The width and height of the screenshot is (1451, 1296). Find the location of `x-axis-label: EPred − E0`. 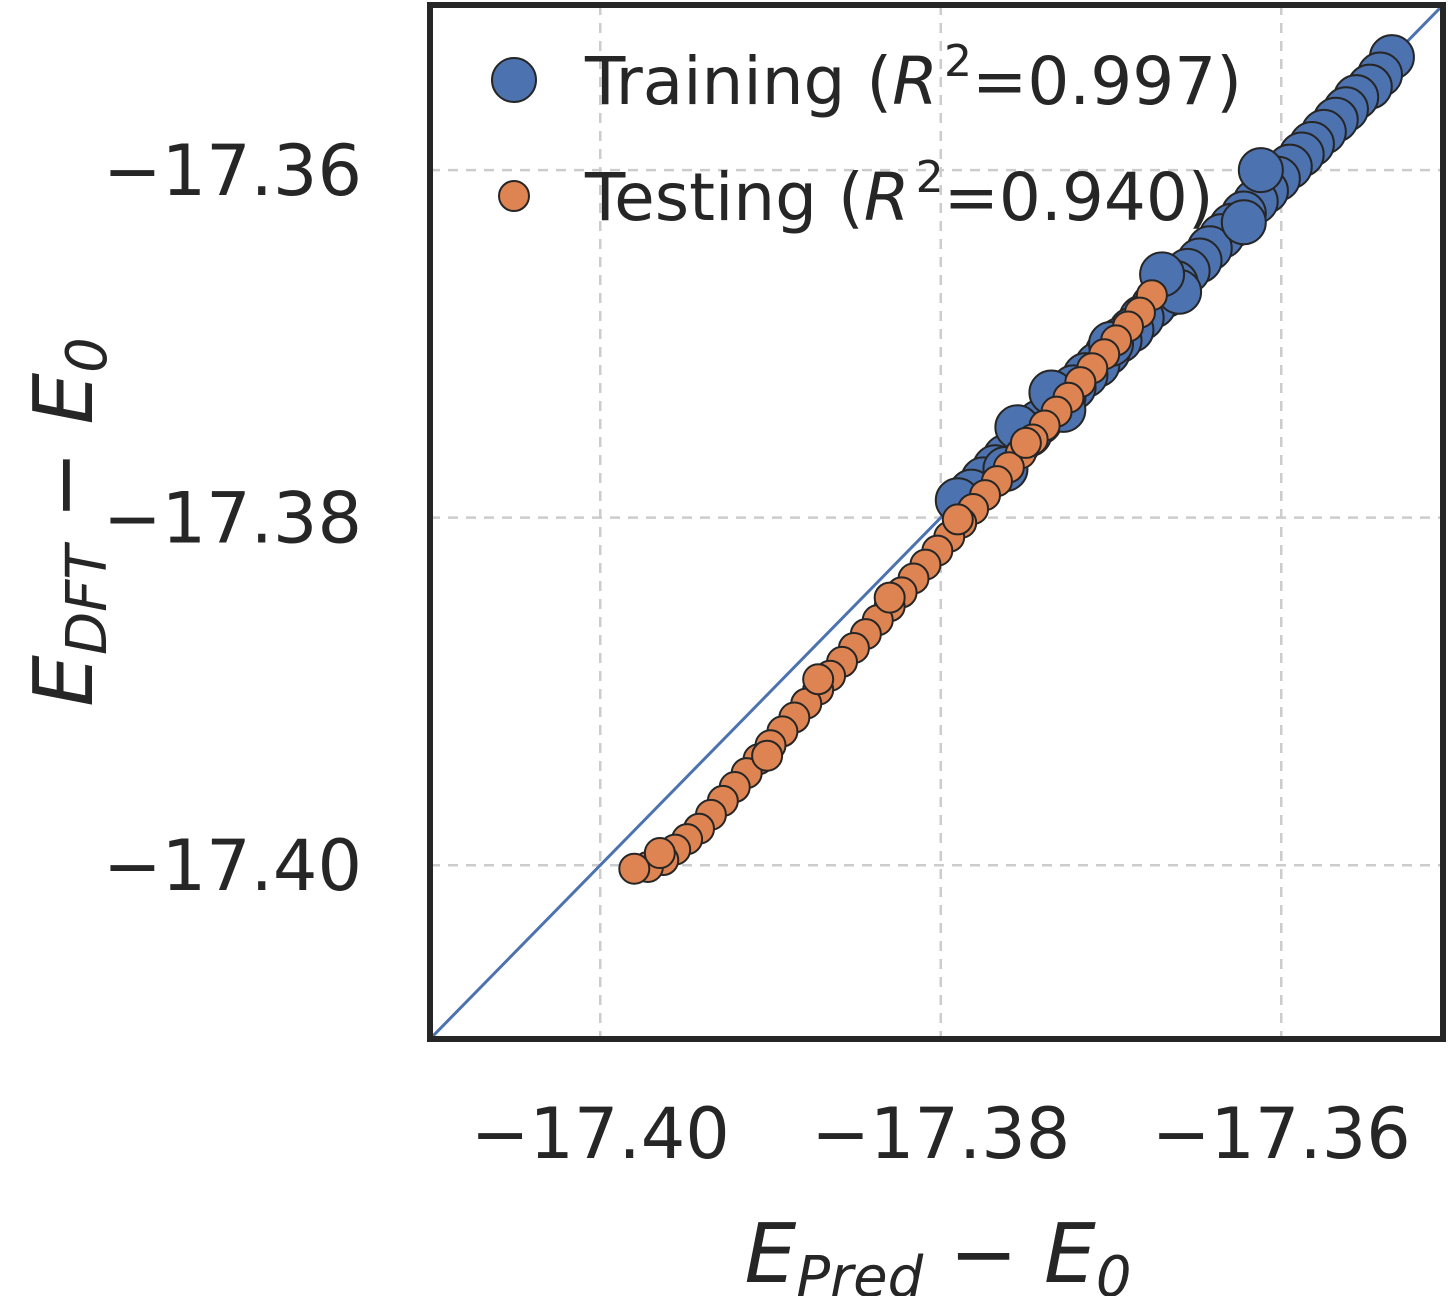

x-axis-label: EPred − E0 is located at coordinates (938, 1251).